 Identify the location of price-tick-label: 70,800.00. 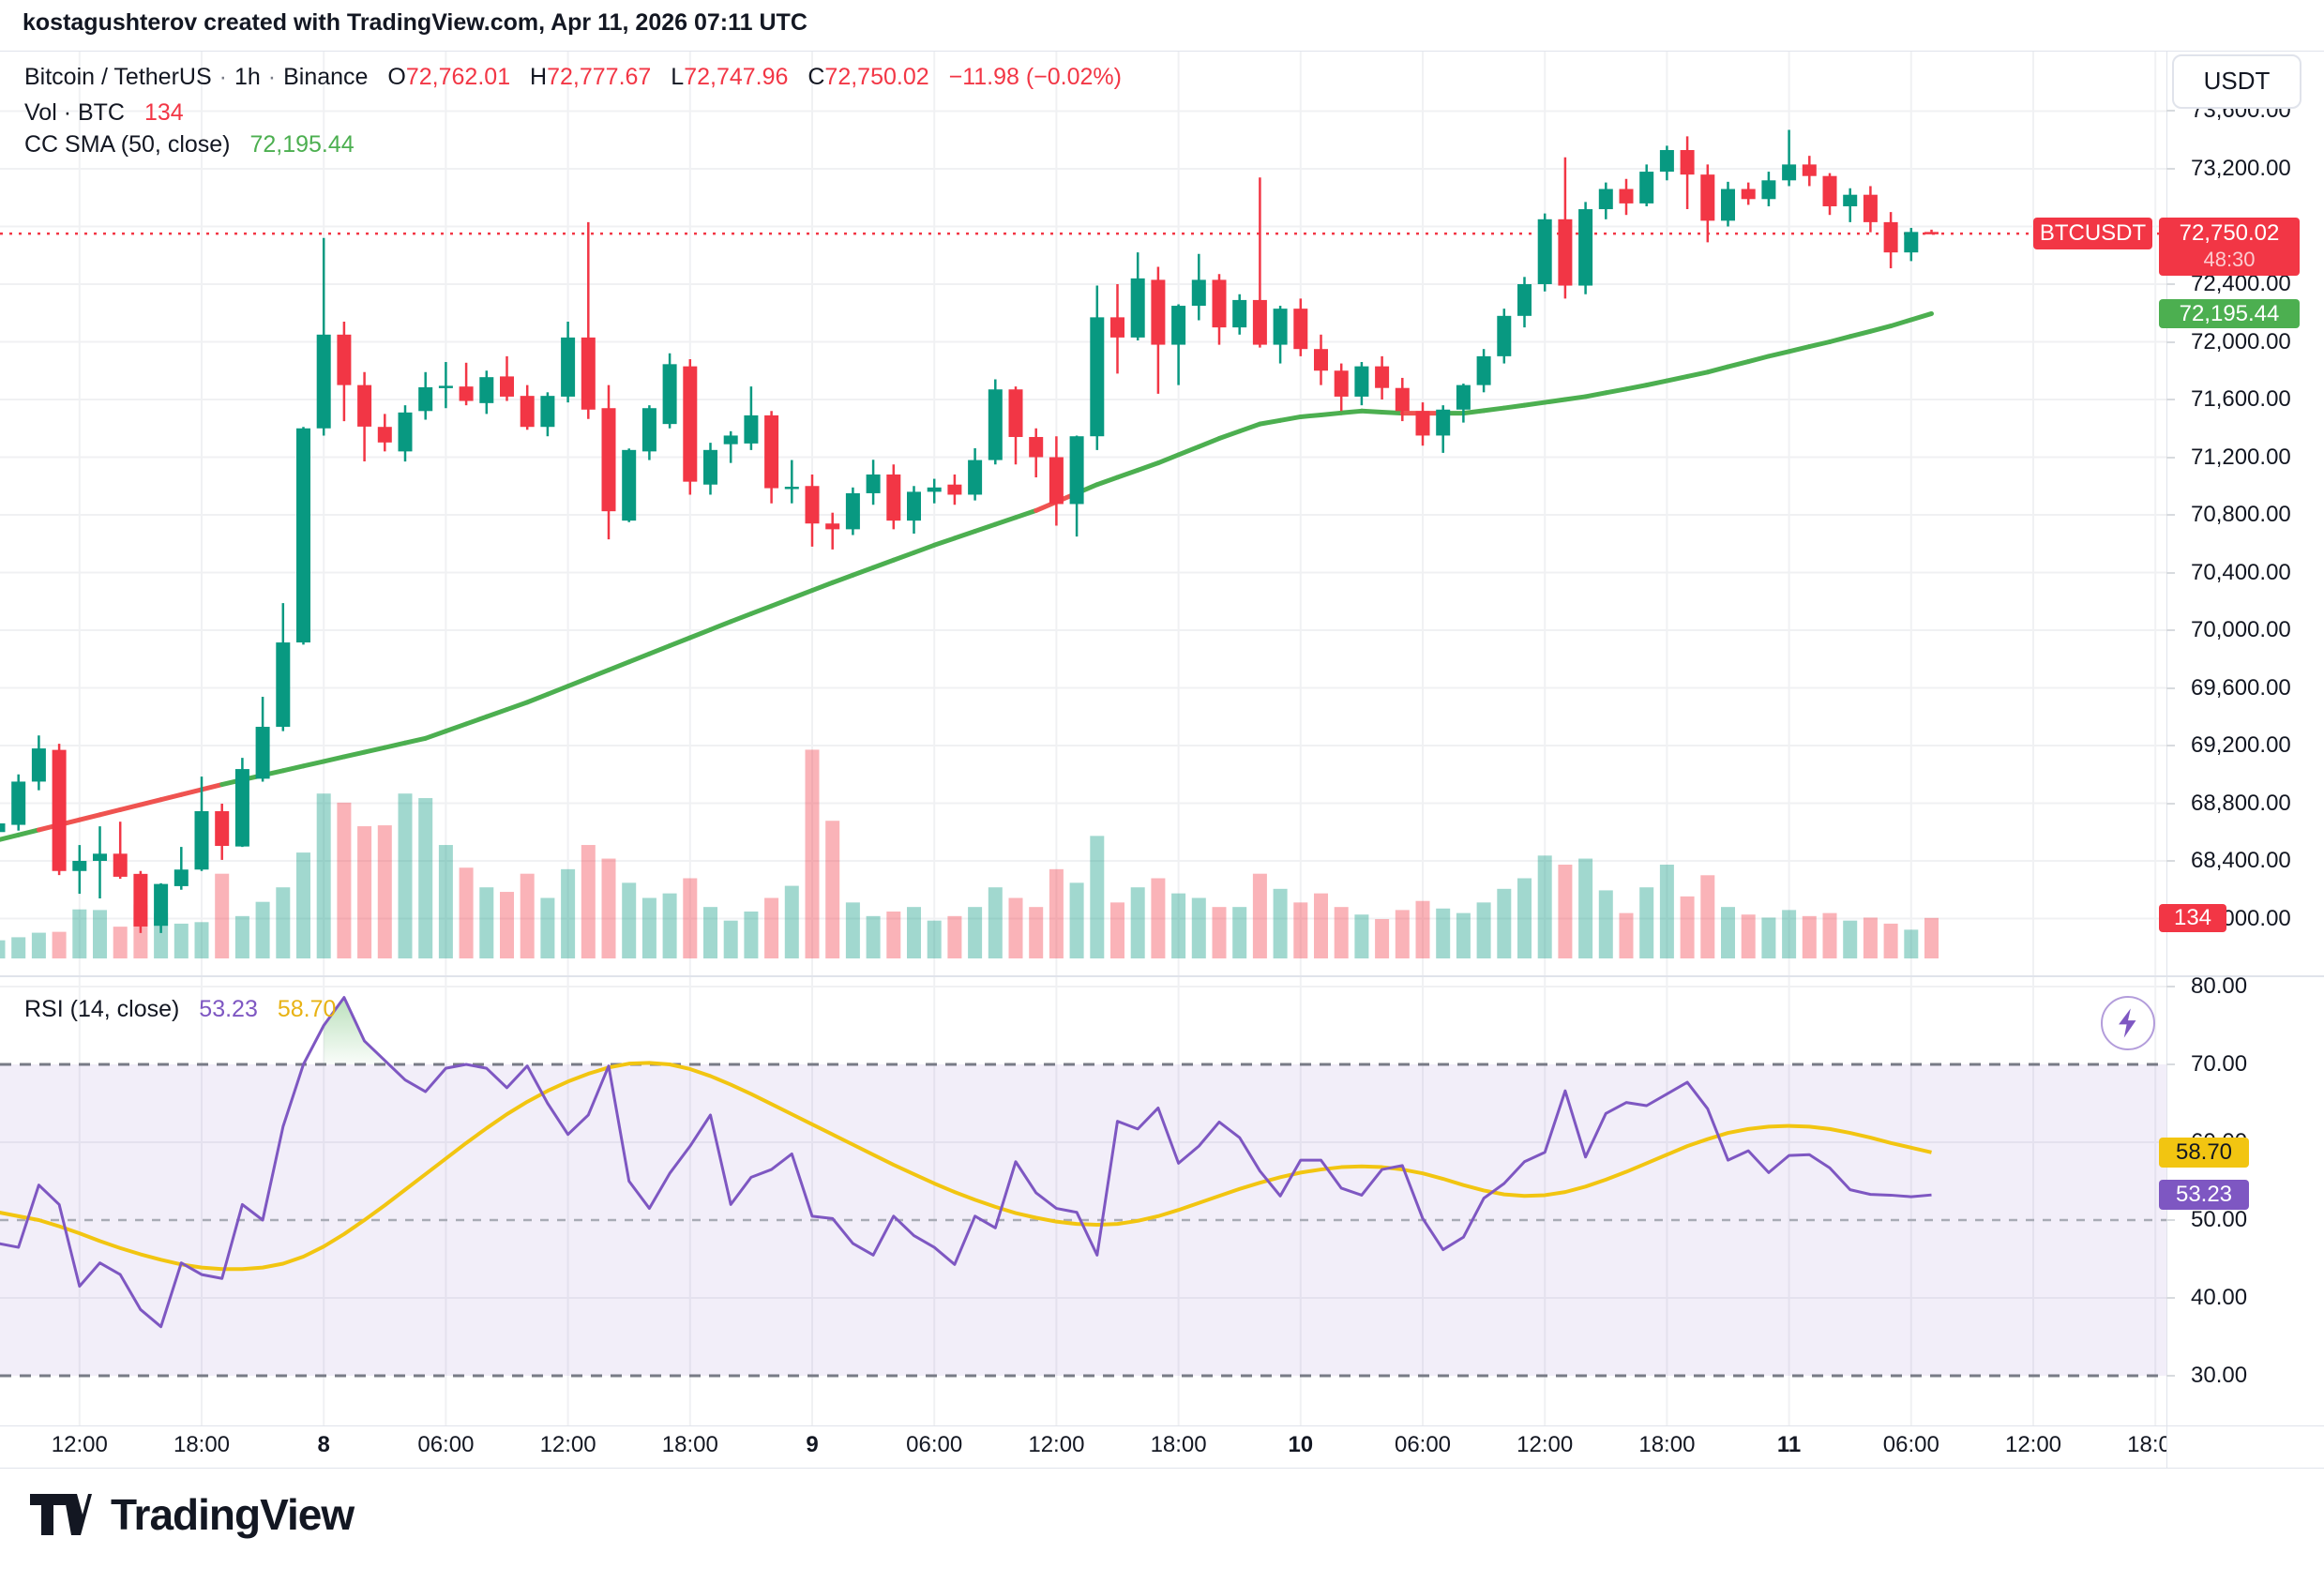
(2241, 515).